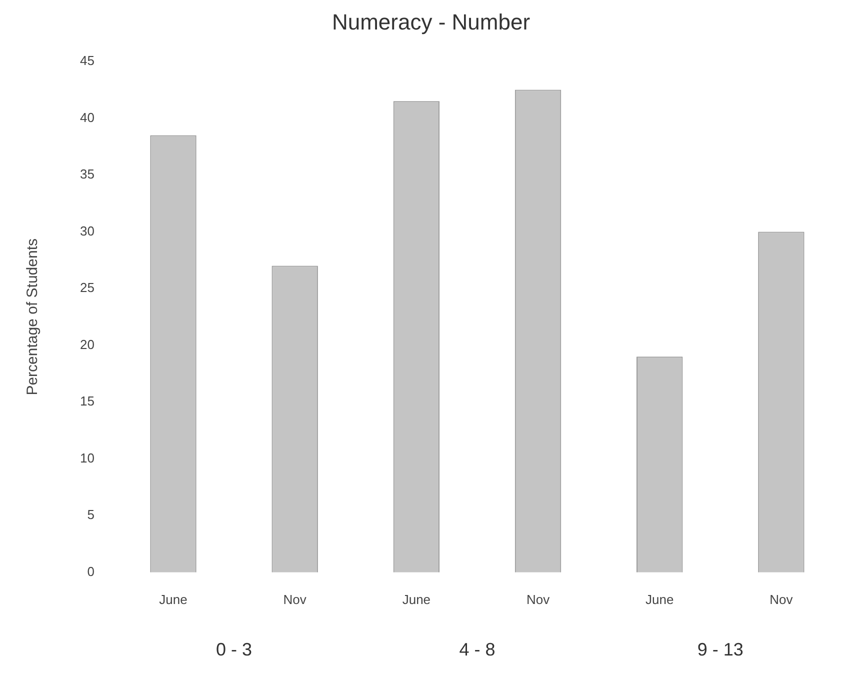 The height and width of the screenshot is (680, 862). I want to click on y-tick-label: 20, so click(87, 344).